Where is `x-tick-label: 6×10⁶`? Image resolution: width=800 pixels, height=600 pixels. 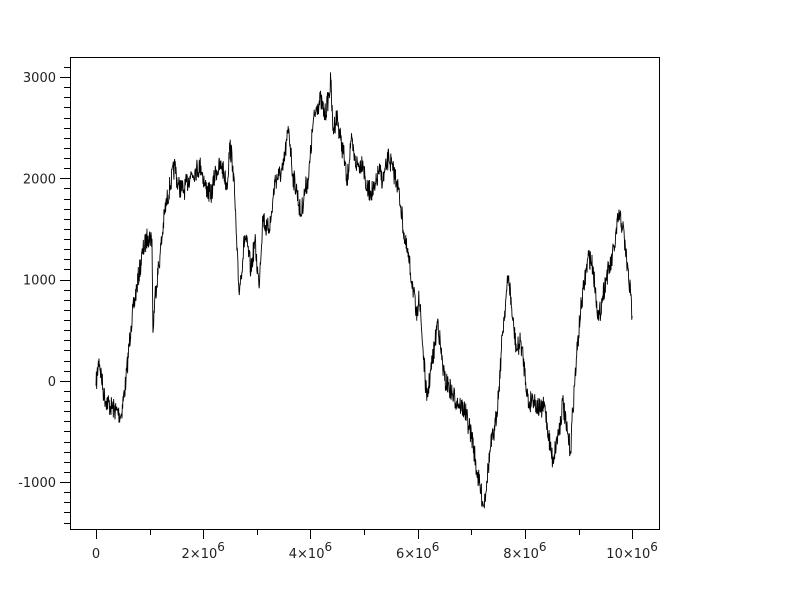
x-tick-label: 6×10⁶ is located at coordinates (417, 551).